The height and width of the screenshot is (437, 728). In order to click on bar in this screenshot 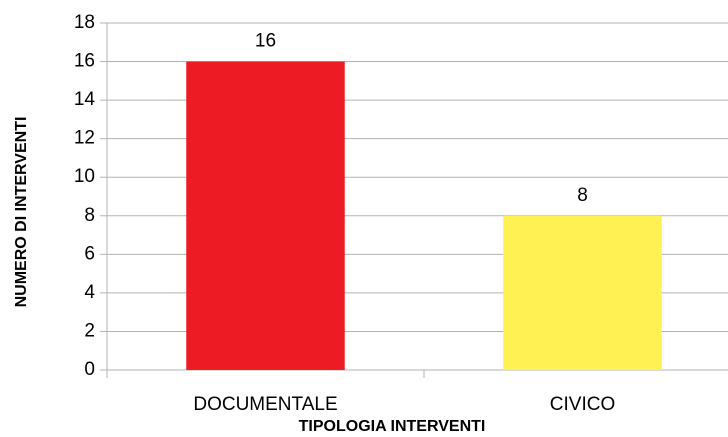, I will do `click(582, 292)`.